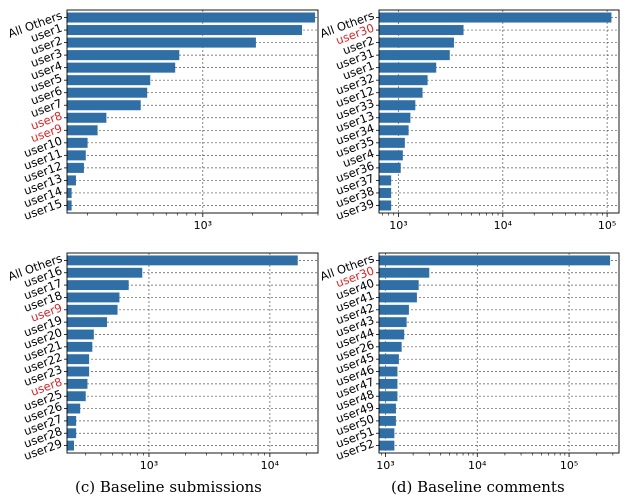 The height and width of the screenshot is (504, 626). I want to click on bar-user10, so click(77, 142).